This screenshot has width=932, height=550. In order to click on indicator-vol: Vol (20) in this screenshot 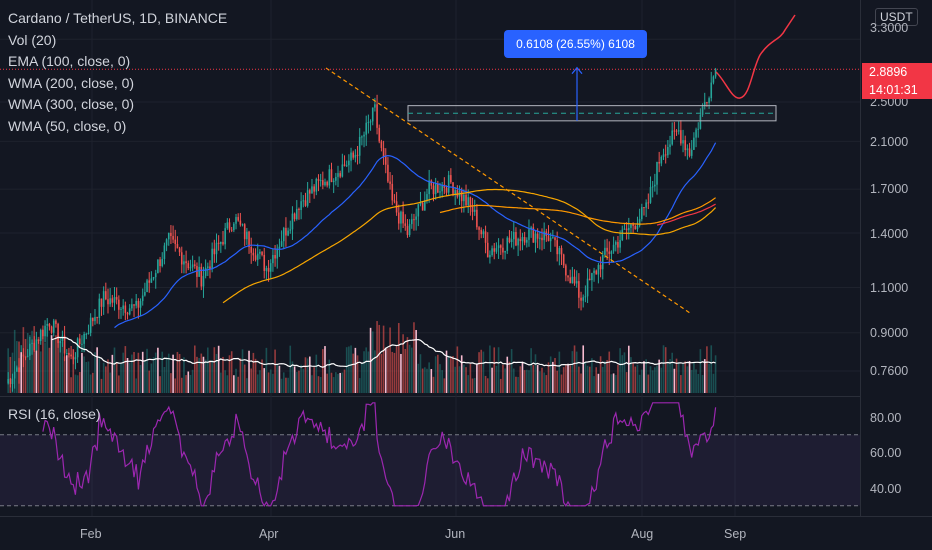, I will do `click(32, 39)`.